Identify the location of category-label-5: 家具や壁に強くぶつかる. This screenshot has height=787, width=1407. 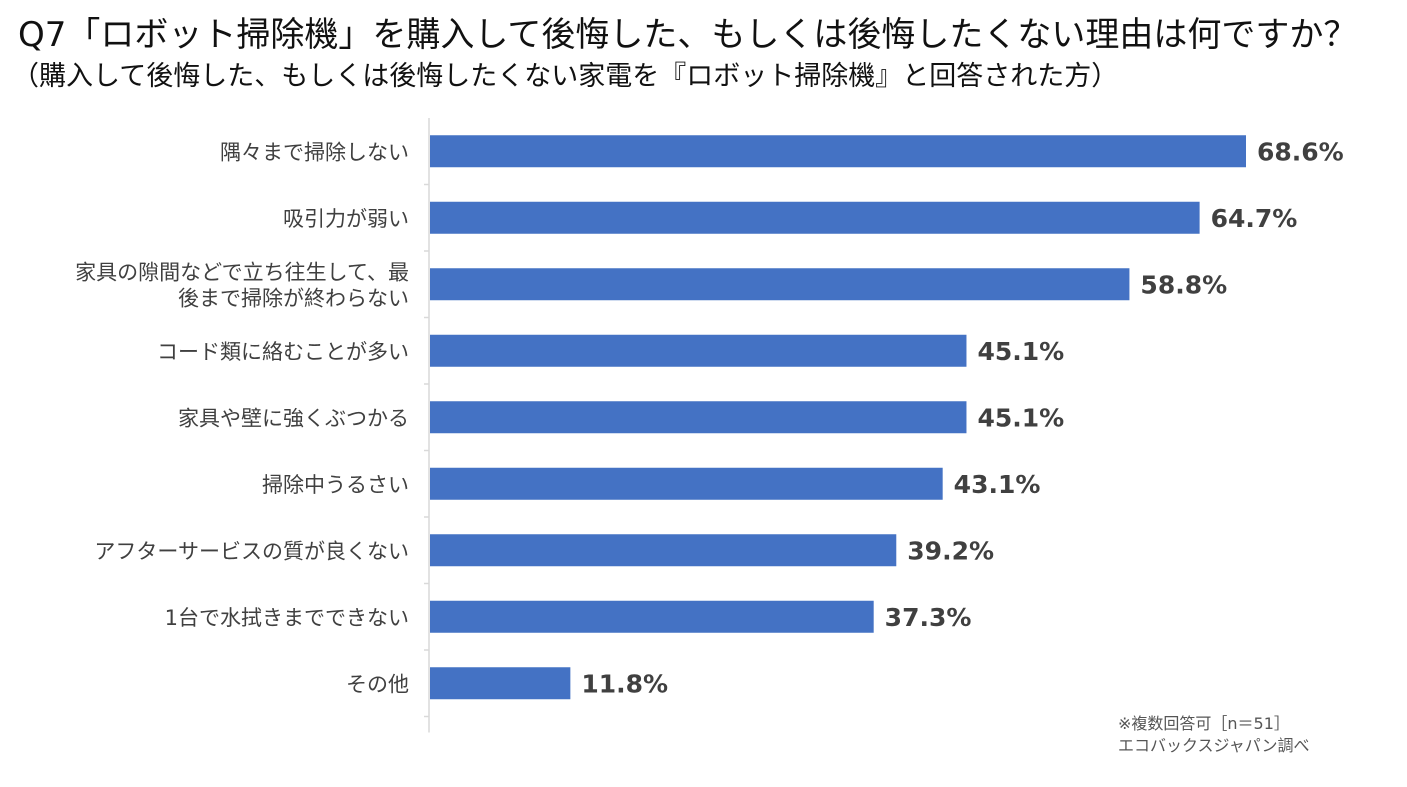
(293, 418).